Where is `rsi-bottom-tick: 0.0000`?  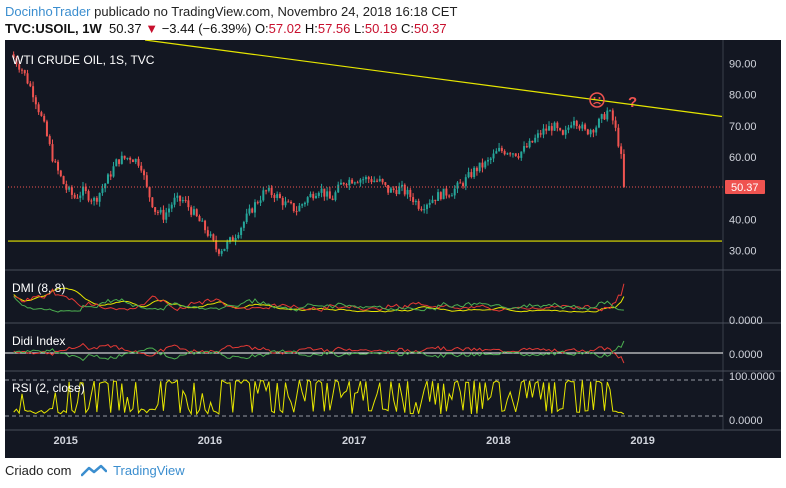 rsi-bottom-tick: 0.0000 is located at coordinates (746, 421).